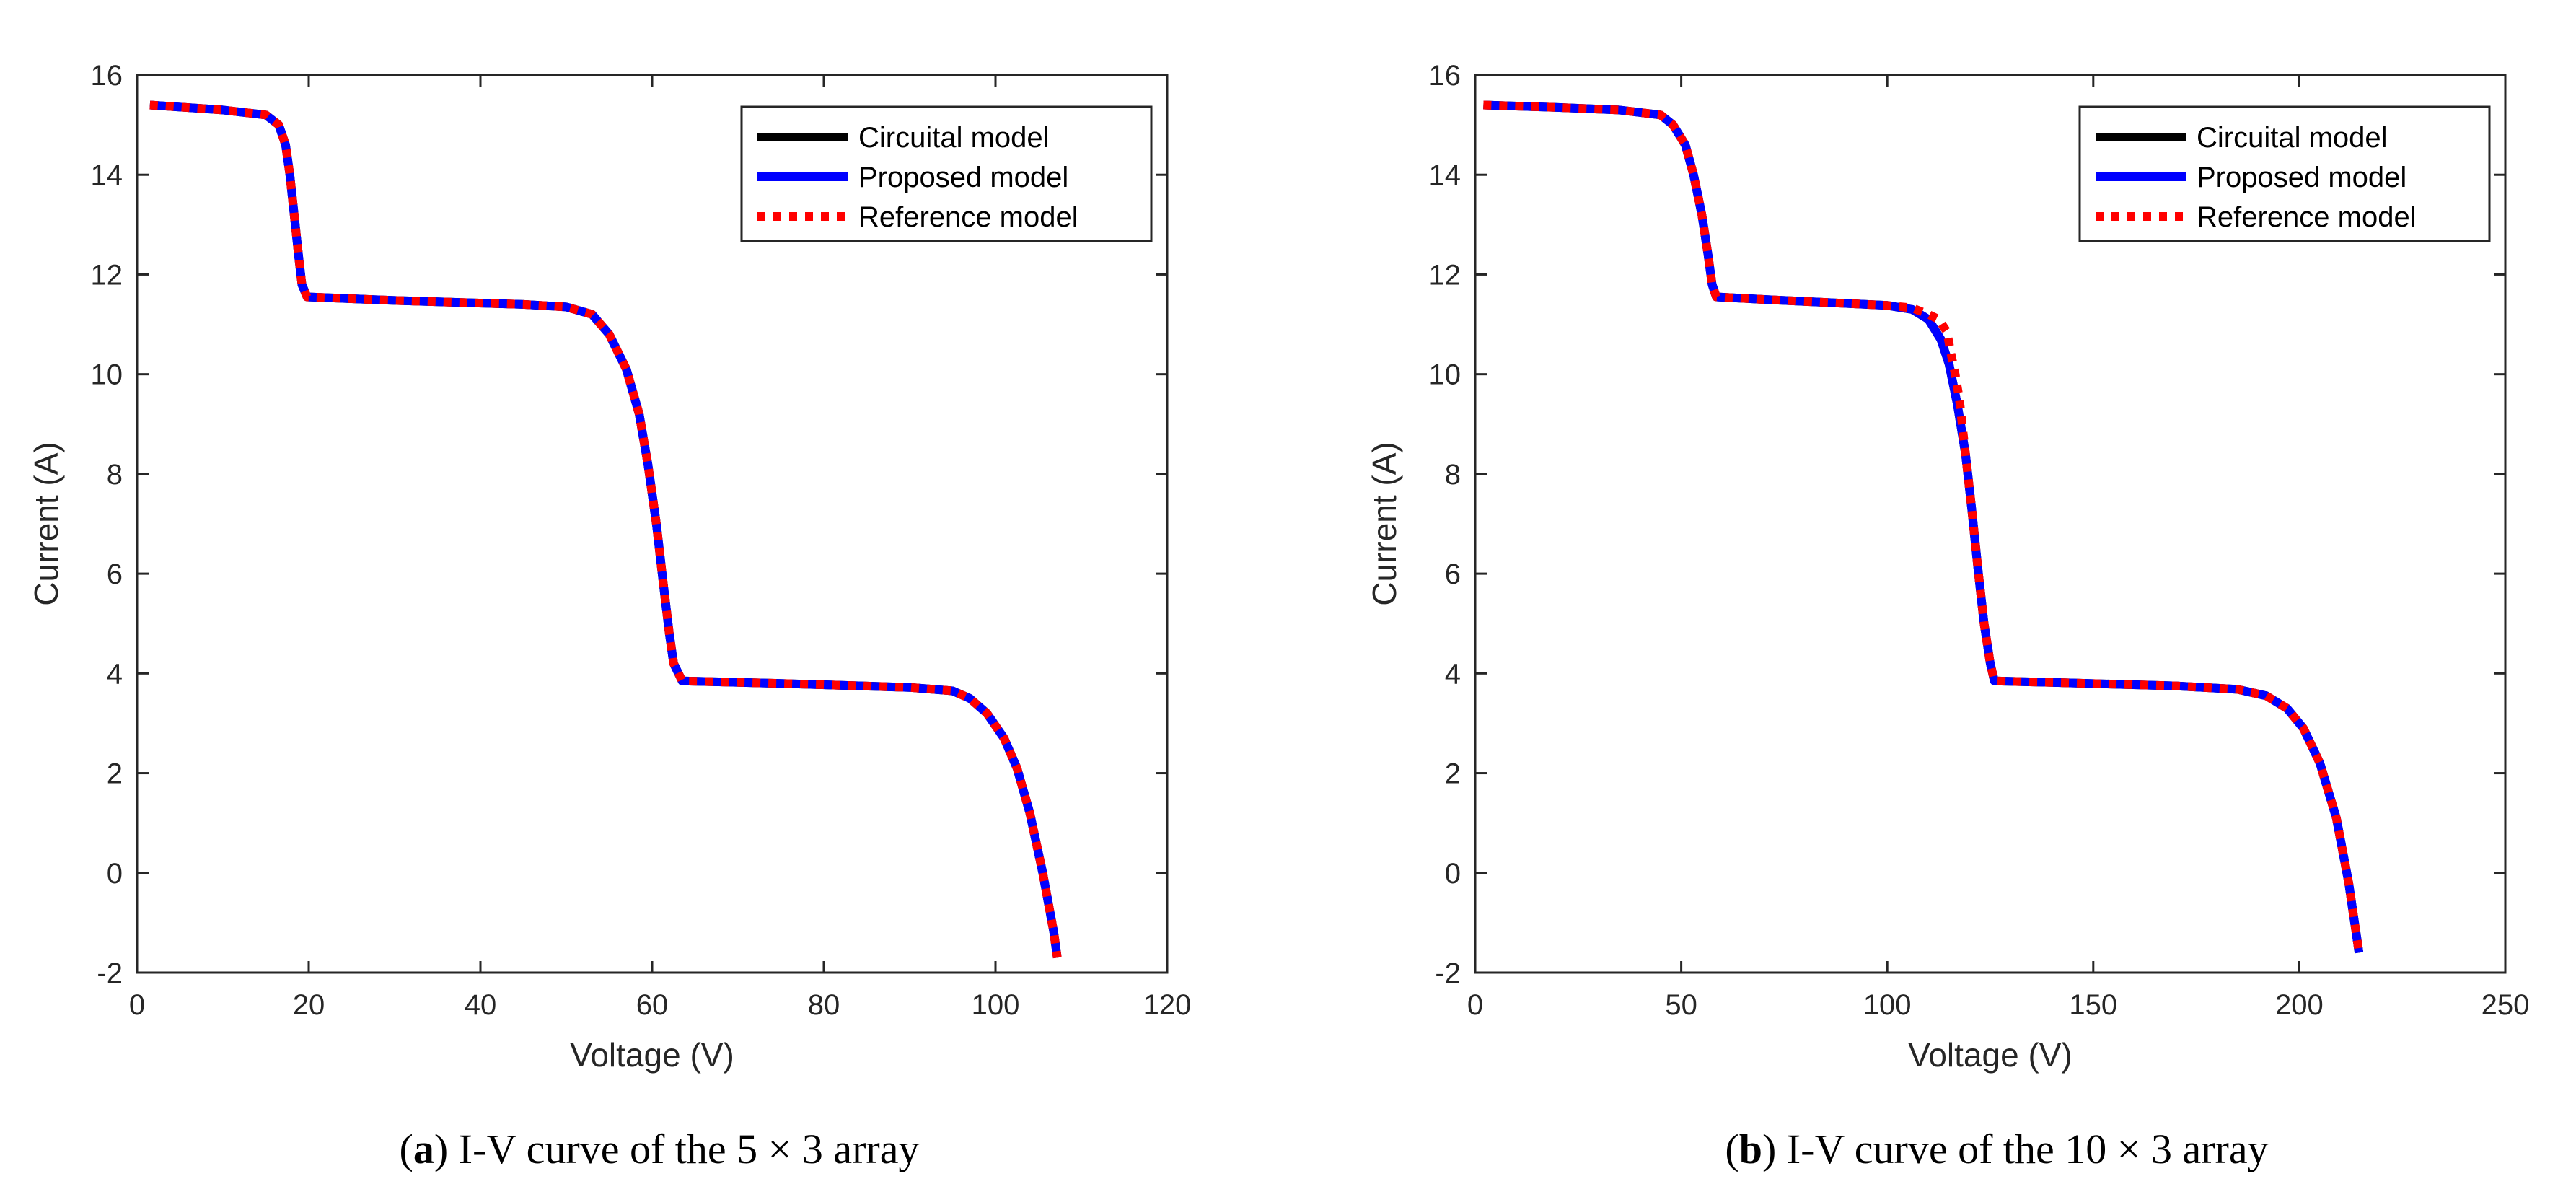 Image resolution: width=2576 pixels, height=1197 pixels. What do you see at coordinates (1445, 175) in the screenshot?
I see `panel-b-y-tick-label: 14` at bounding box center [1445, 175].